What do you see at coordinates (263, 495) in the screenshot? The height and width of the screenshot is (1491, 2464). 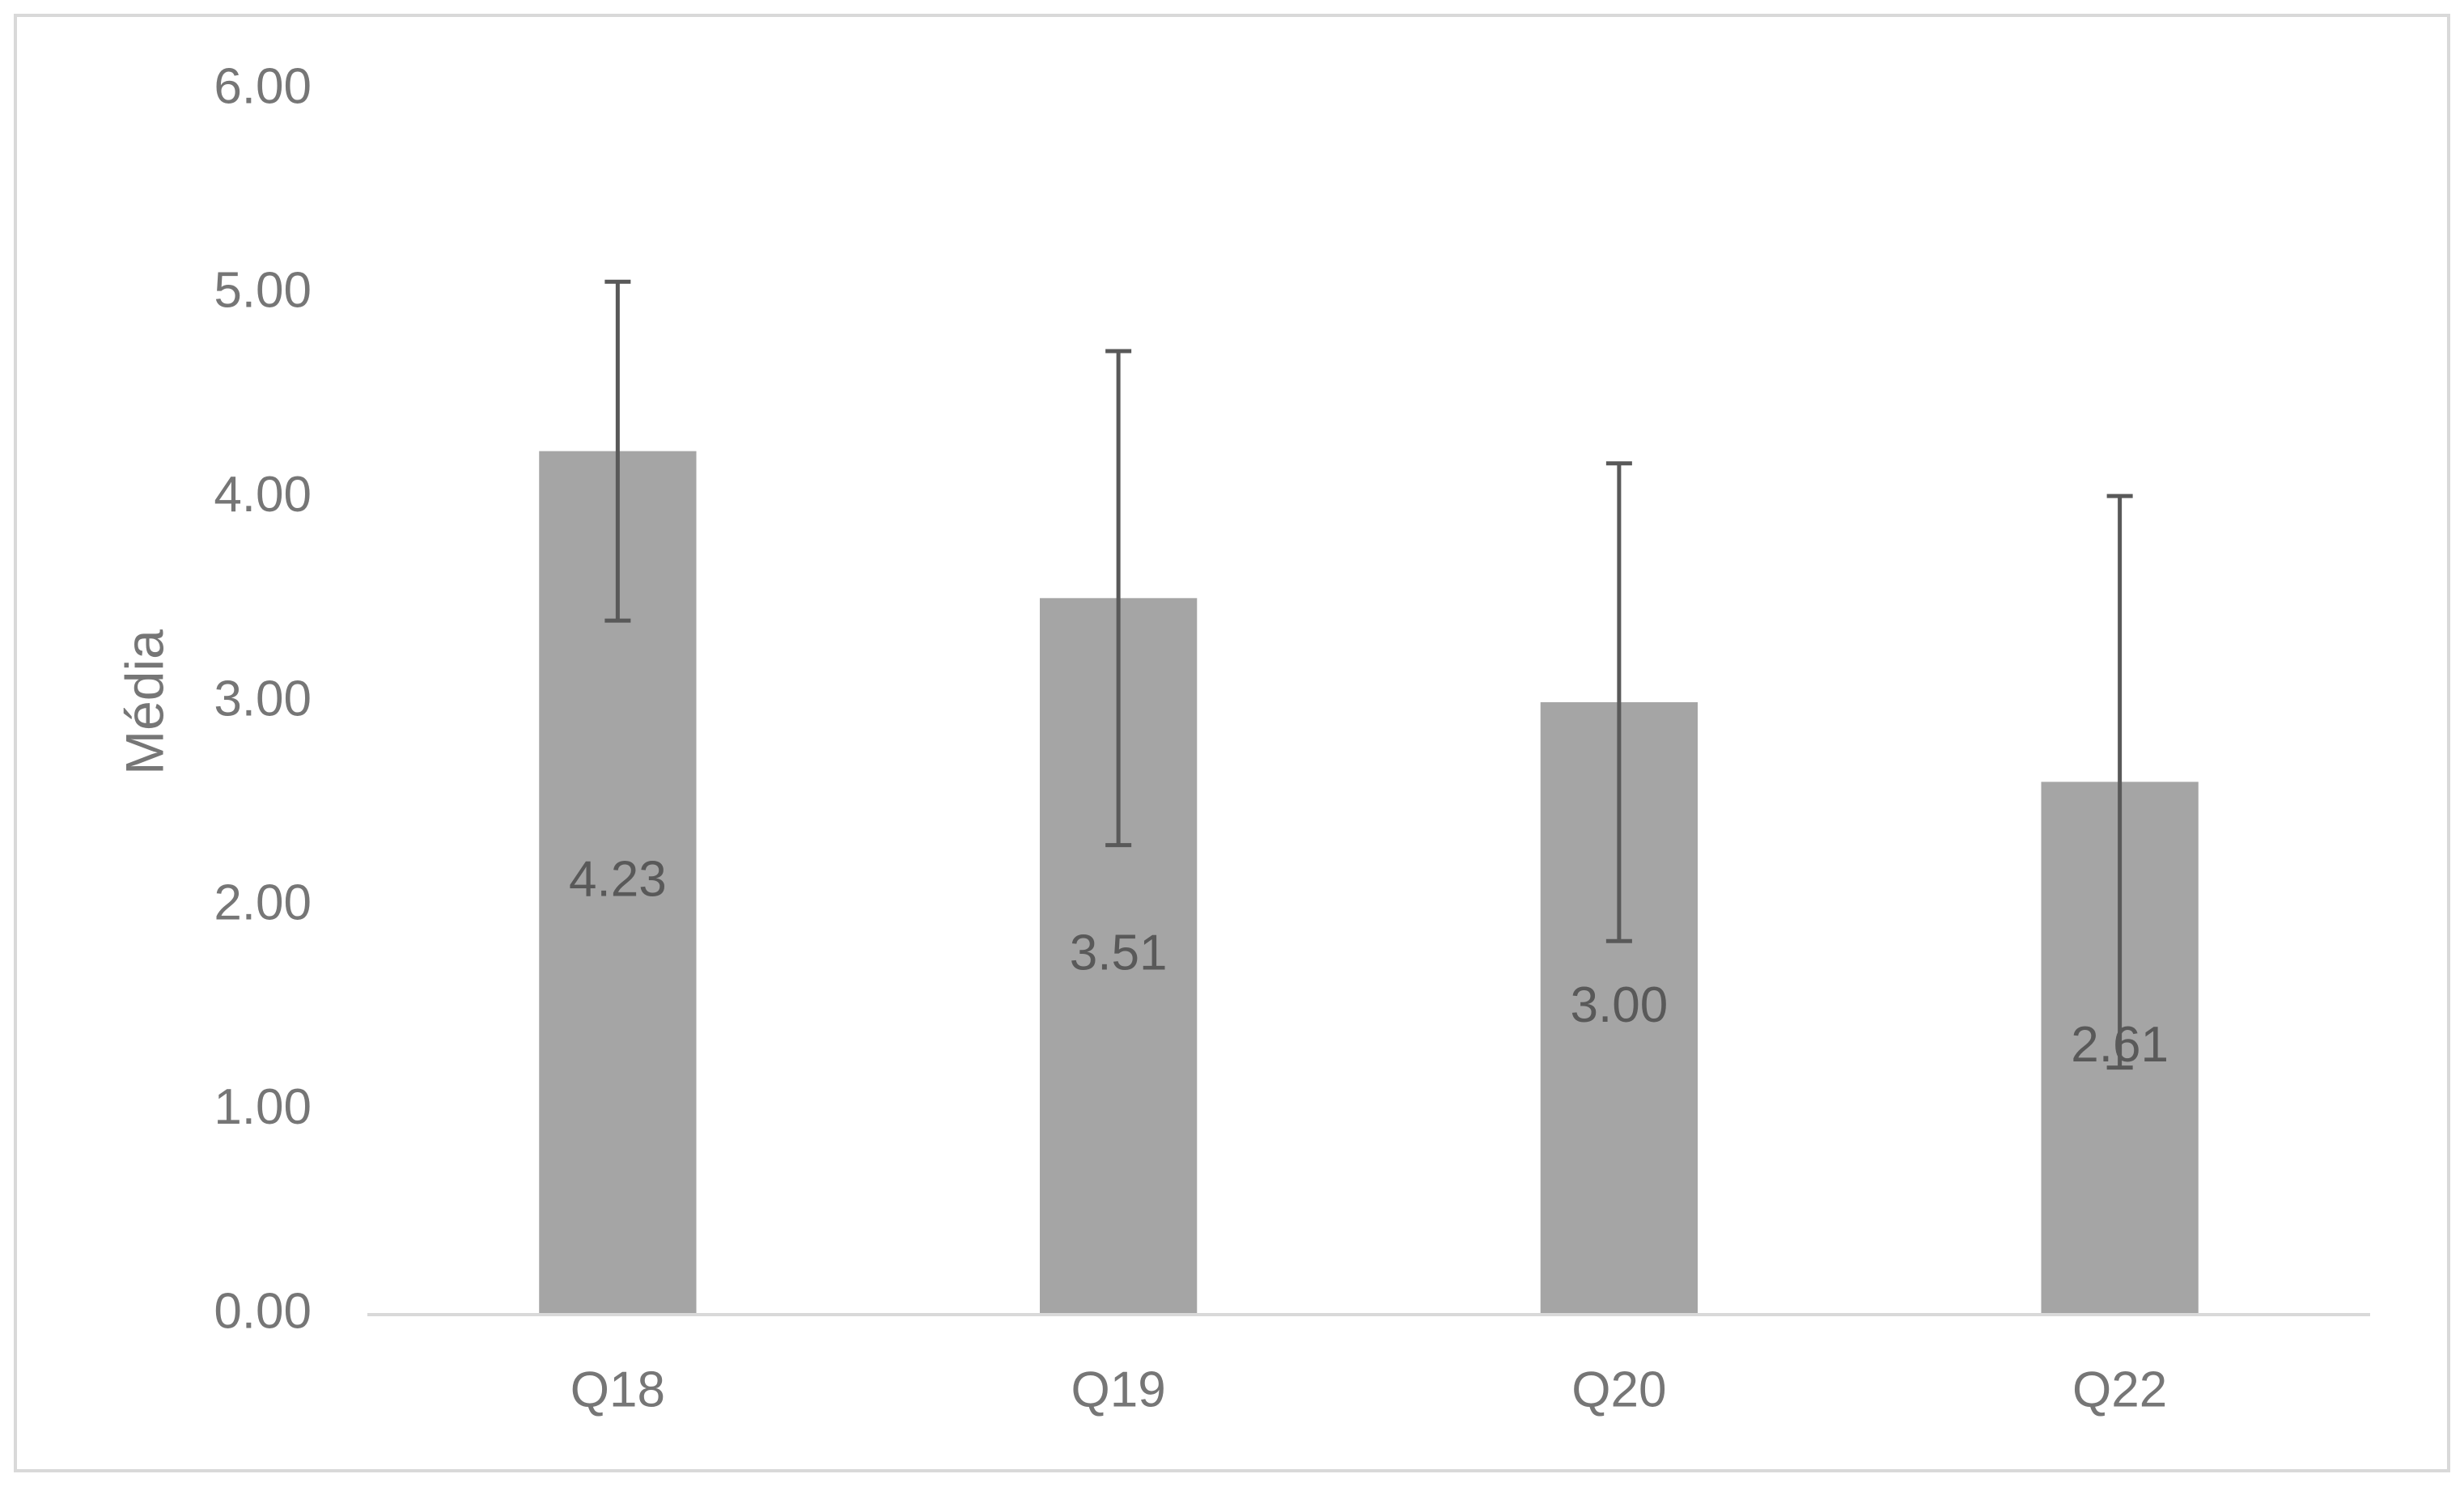 I see `y-tick-label: 4.00` at bounding box center [263, 495].